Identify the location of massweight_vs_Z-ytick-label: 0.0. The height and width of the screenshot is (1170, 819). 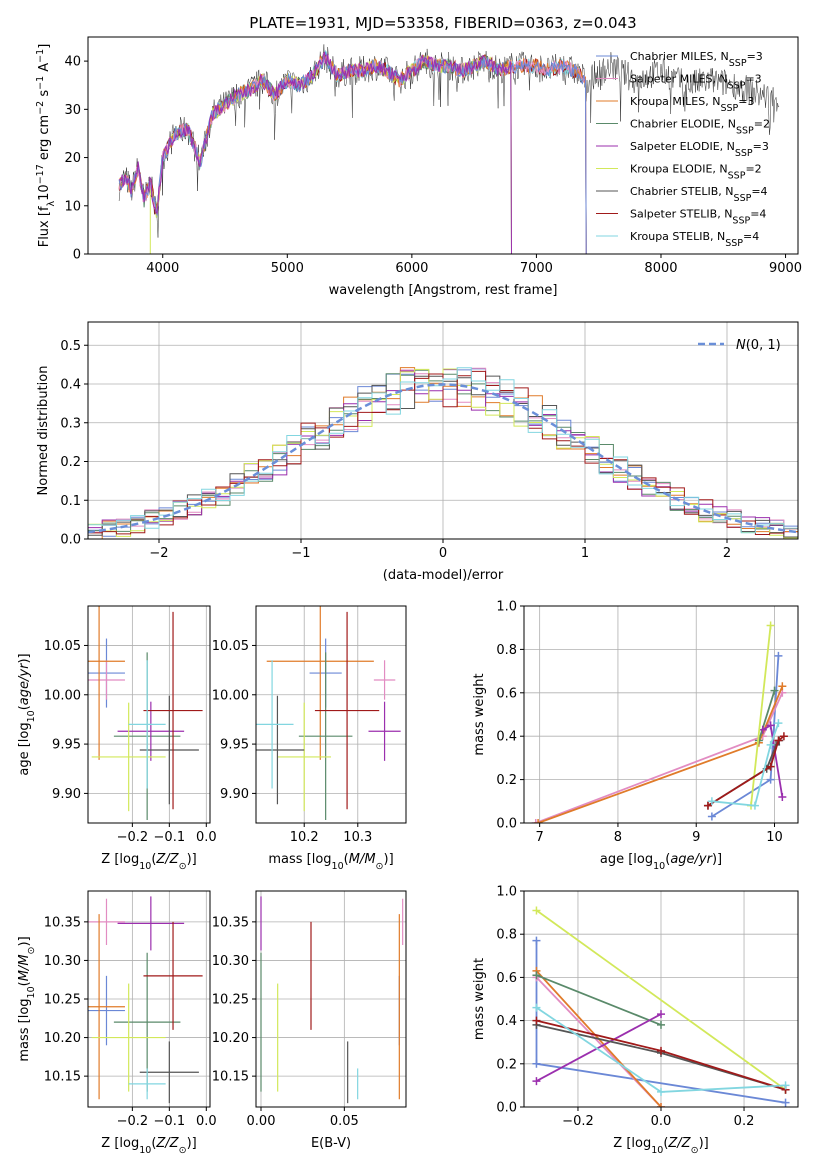
(506, 1108).